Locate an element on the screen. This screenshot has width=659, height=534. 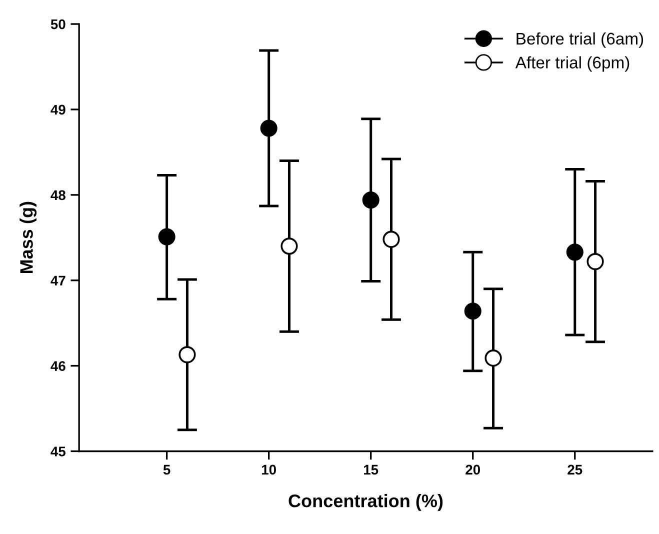
legend-label: After trial (6pm) is located at coordinates (572, 64).